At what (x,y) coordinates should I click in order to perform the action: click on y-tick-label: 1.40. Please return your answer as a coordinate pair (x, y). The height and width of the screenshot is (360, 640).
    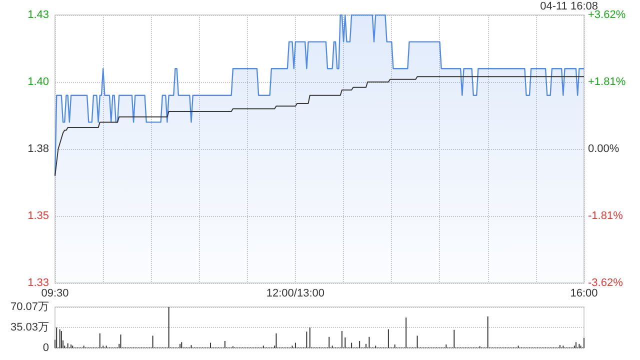
    Looking at the image, I should click on (38, 82).